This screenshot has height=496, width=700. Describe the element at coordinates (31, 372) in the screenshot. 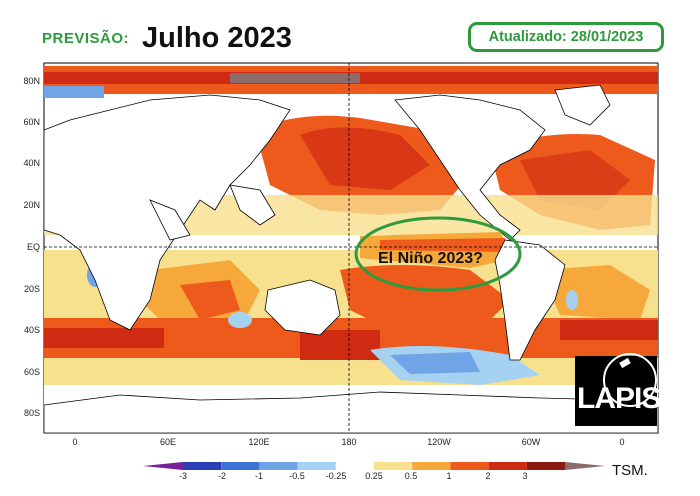

I see `lat-label-60s: 60S` at that location.